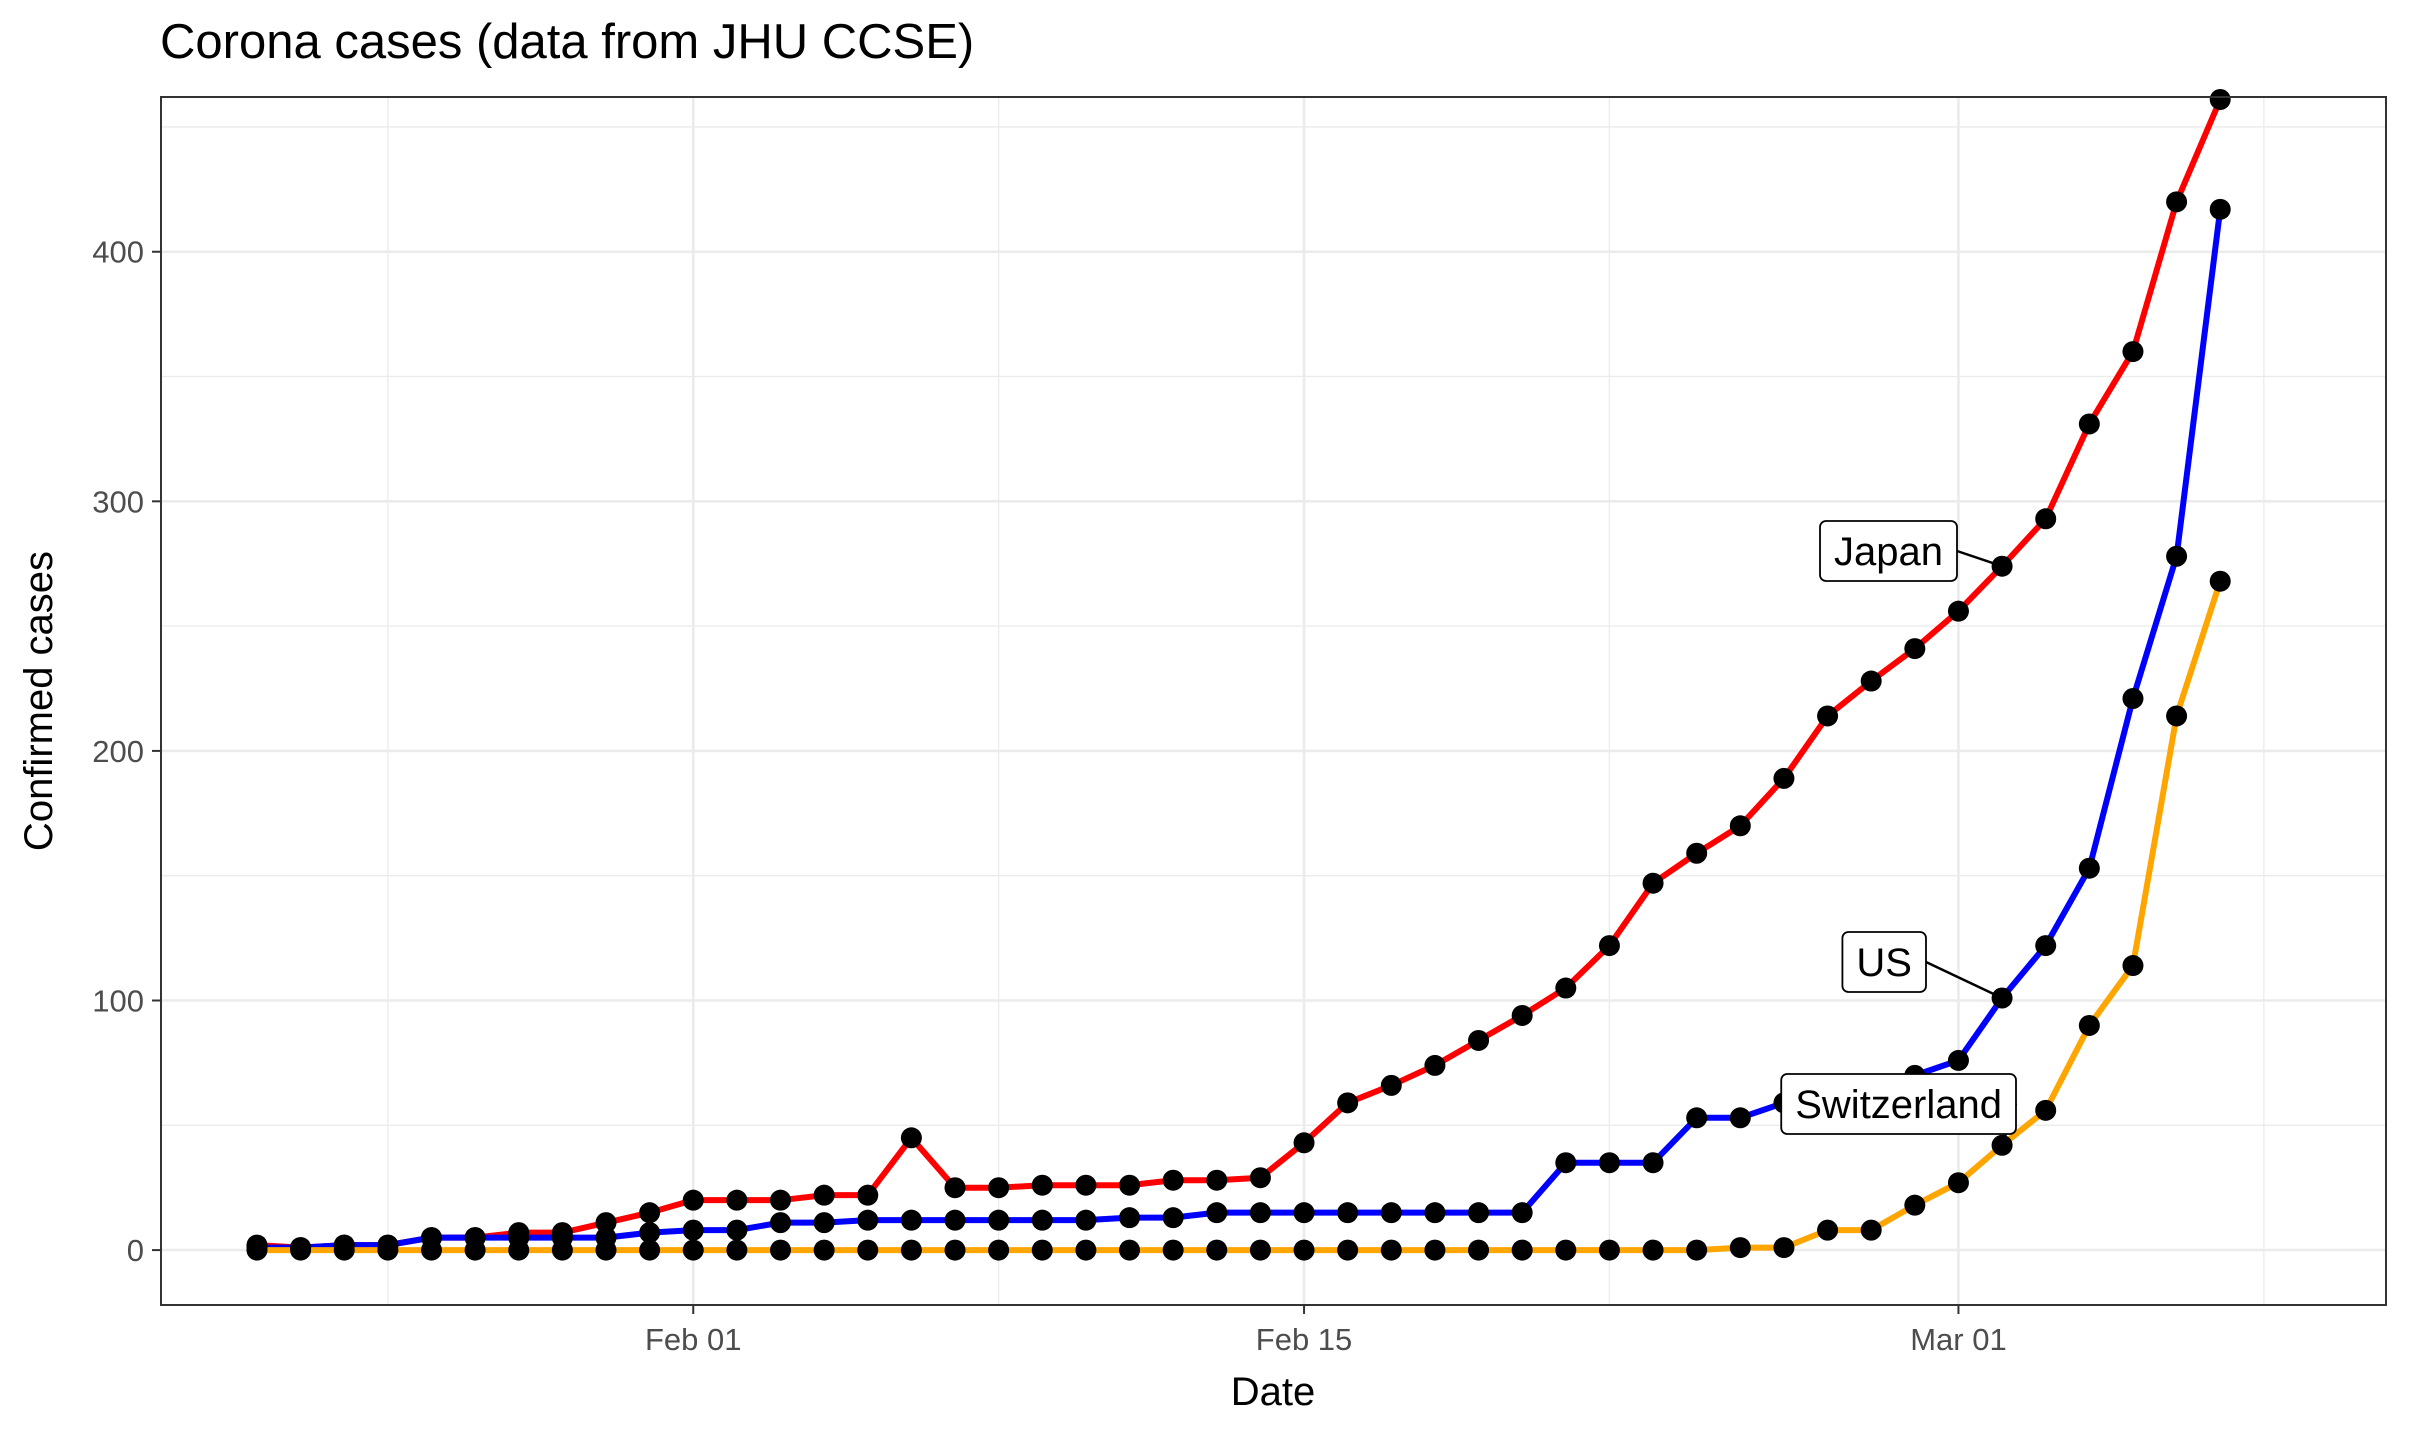 The width and height of the screenshot is (2409, 1440). I want to click on annotation-label: Japan, so click(1888, 552).